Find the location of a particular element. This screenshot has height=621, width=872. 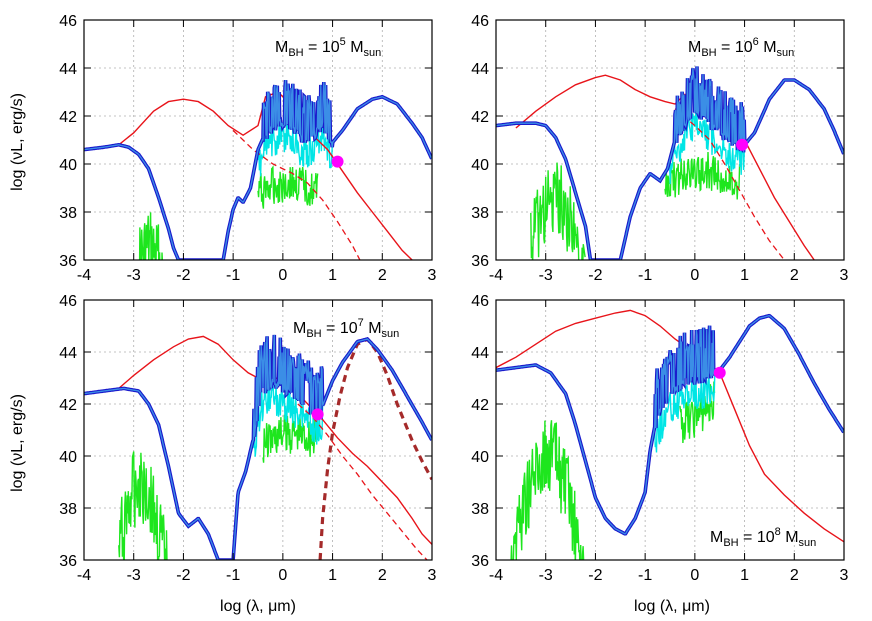

y-axis-label-bottom: log (νL, erg/s) is located at coordinates (17, 443).